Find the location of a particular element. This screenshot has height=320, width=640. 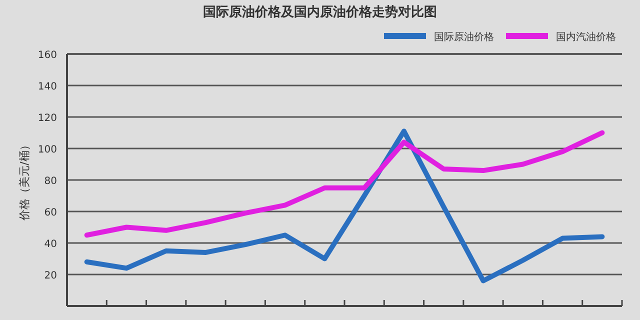

y-tick-label: 140 is located at coordinates (47, 87).